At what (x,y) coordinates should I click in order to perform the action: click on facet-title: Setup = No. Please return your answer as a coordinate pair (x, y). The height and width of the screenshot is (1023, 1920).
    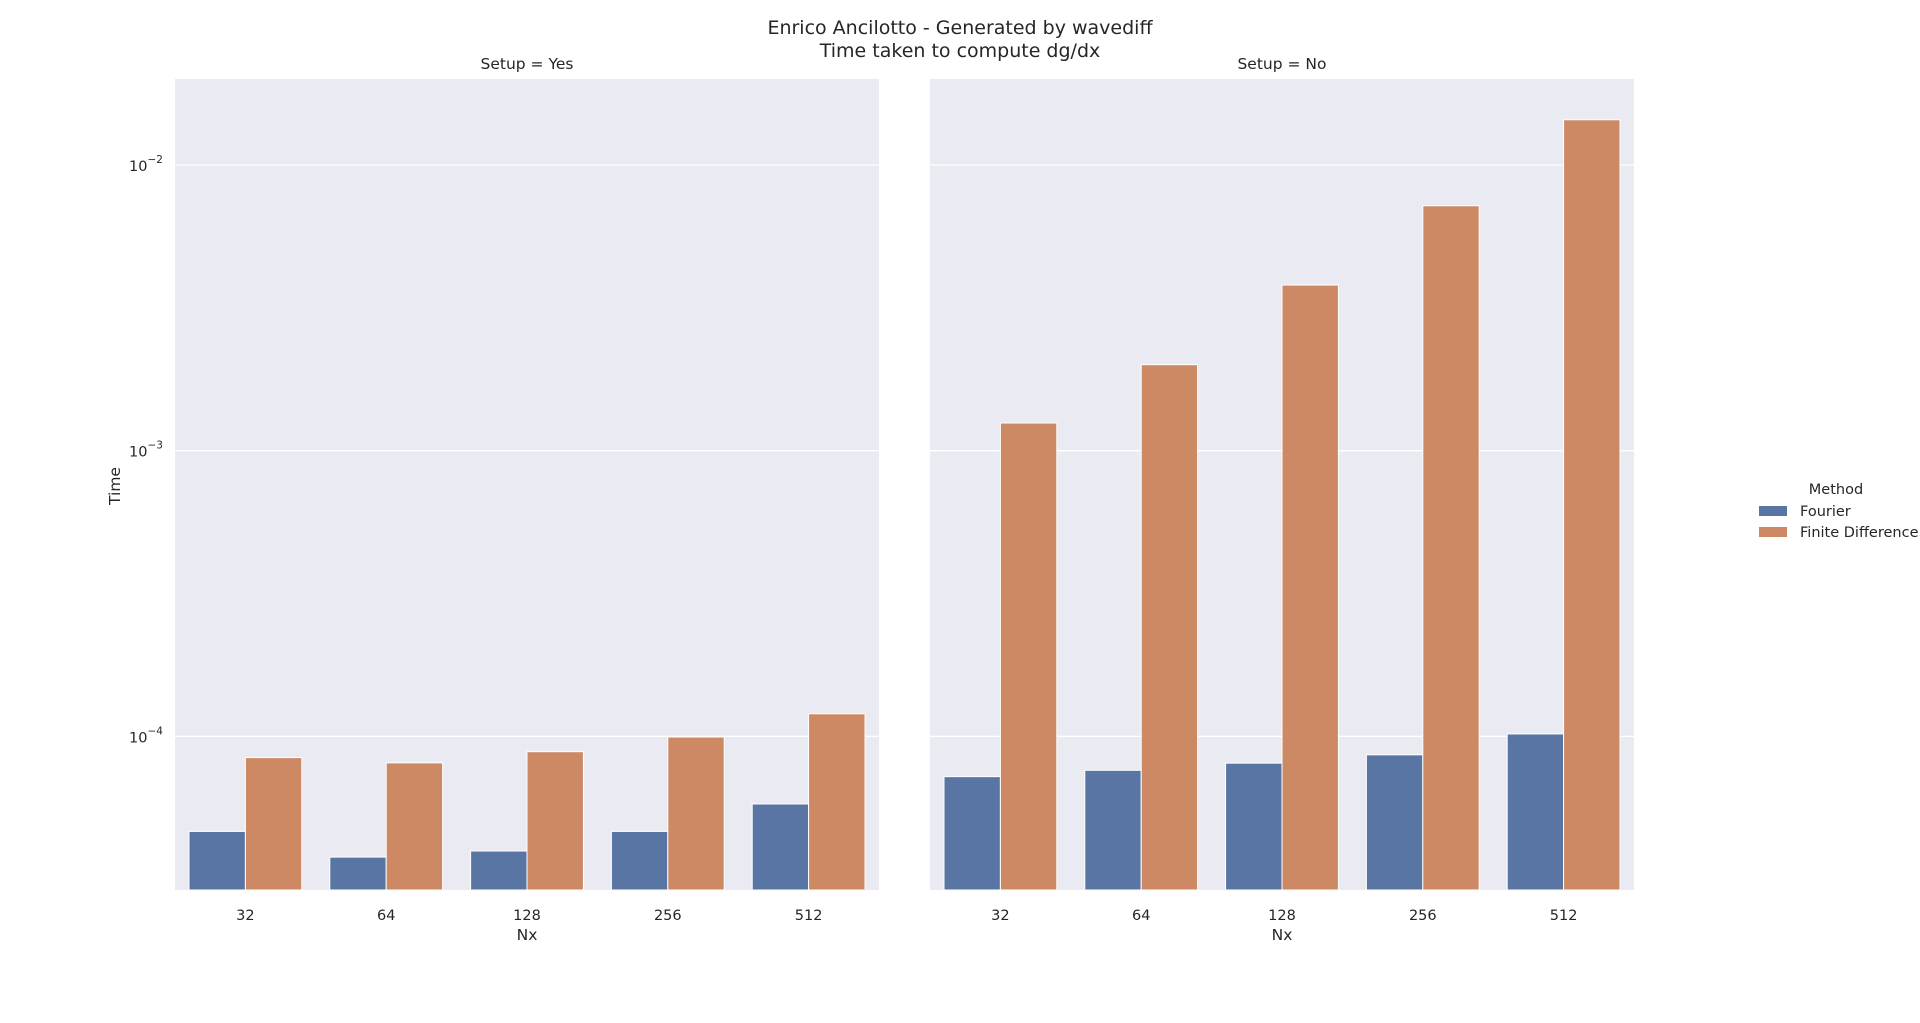
    Looking at the image, I should click on (1281, 64).